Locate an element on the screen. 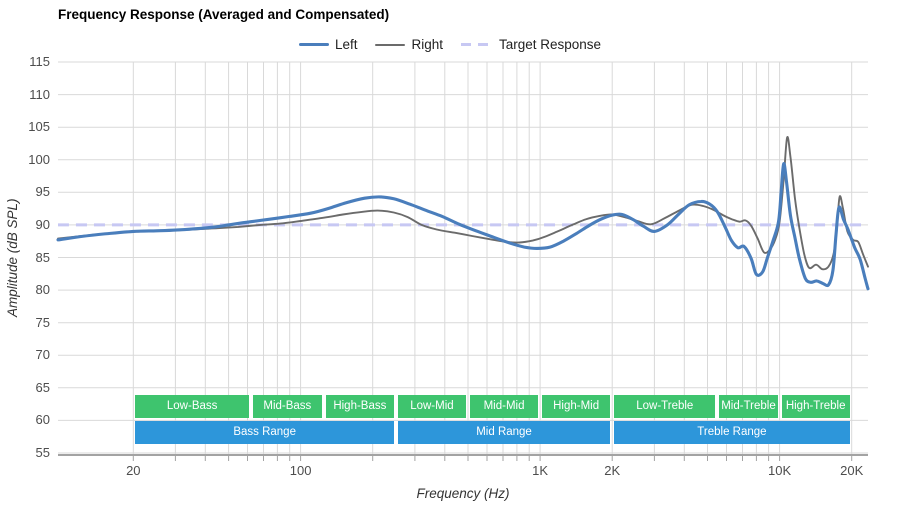 The width and height of the screenshot is (900, 520). band-mid-range: Mid Range is located at coordinates (504, 432).